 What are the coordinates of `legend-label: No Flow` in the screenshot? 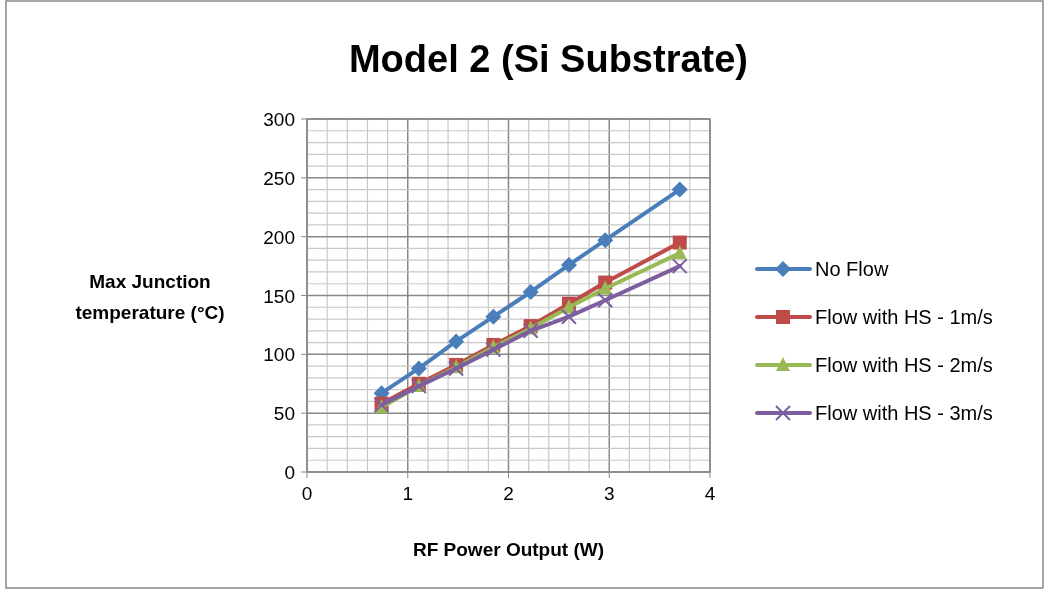 It's located at (852, 269).